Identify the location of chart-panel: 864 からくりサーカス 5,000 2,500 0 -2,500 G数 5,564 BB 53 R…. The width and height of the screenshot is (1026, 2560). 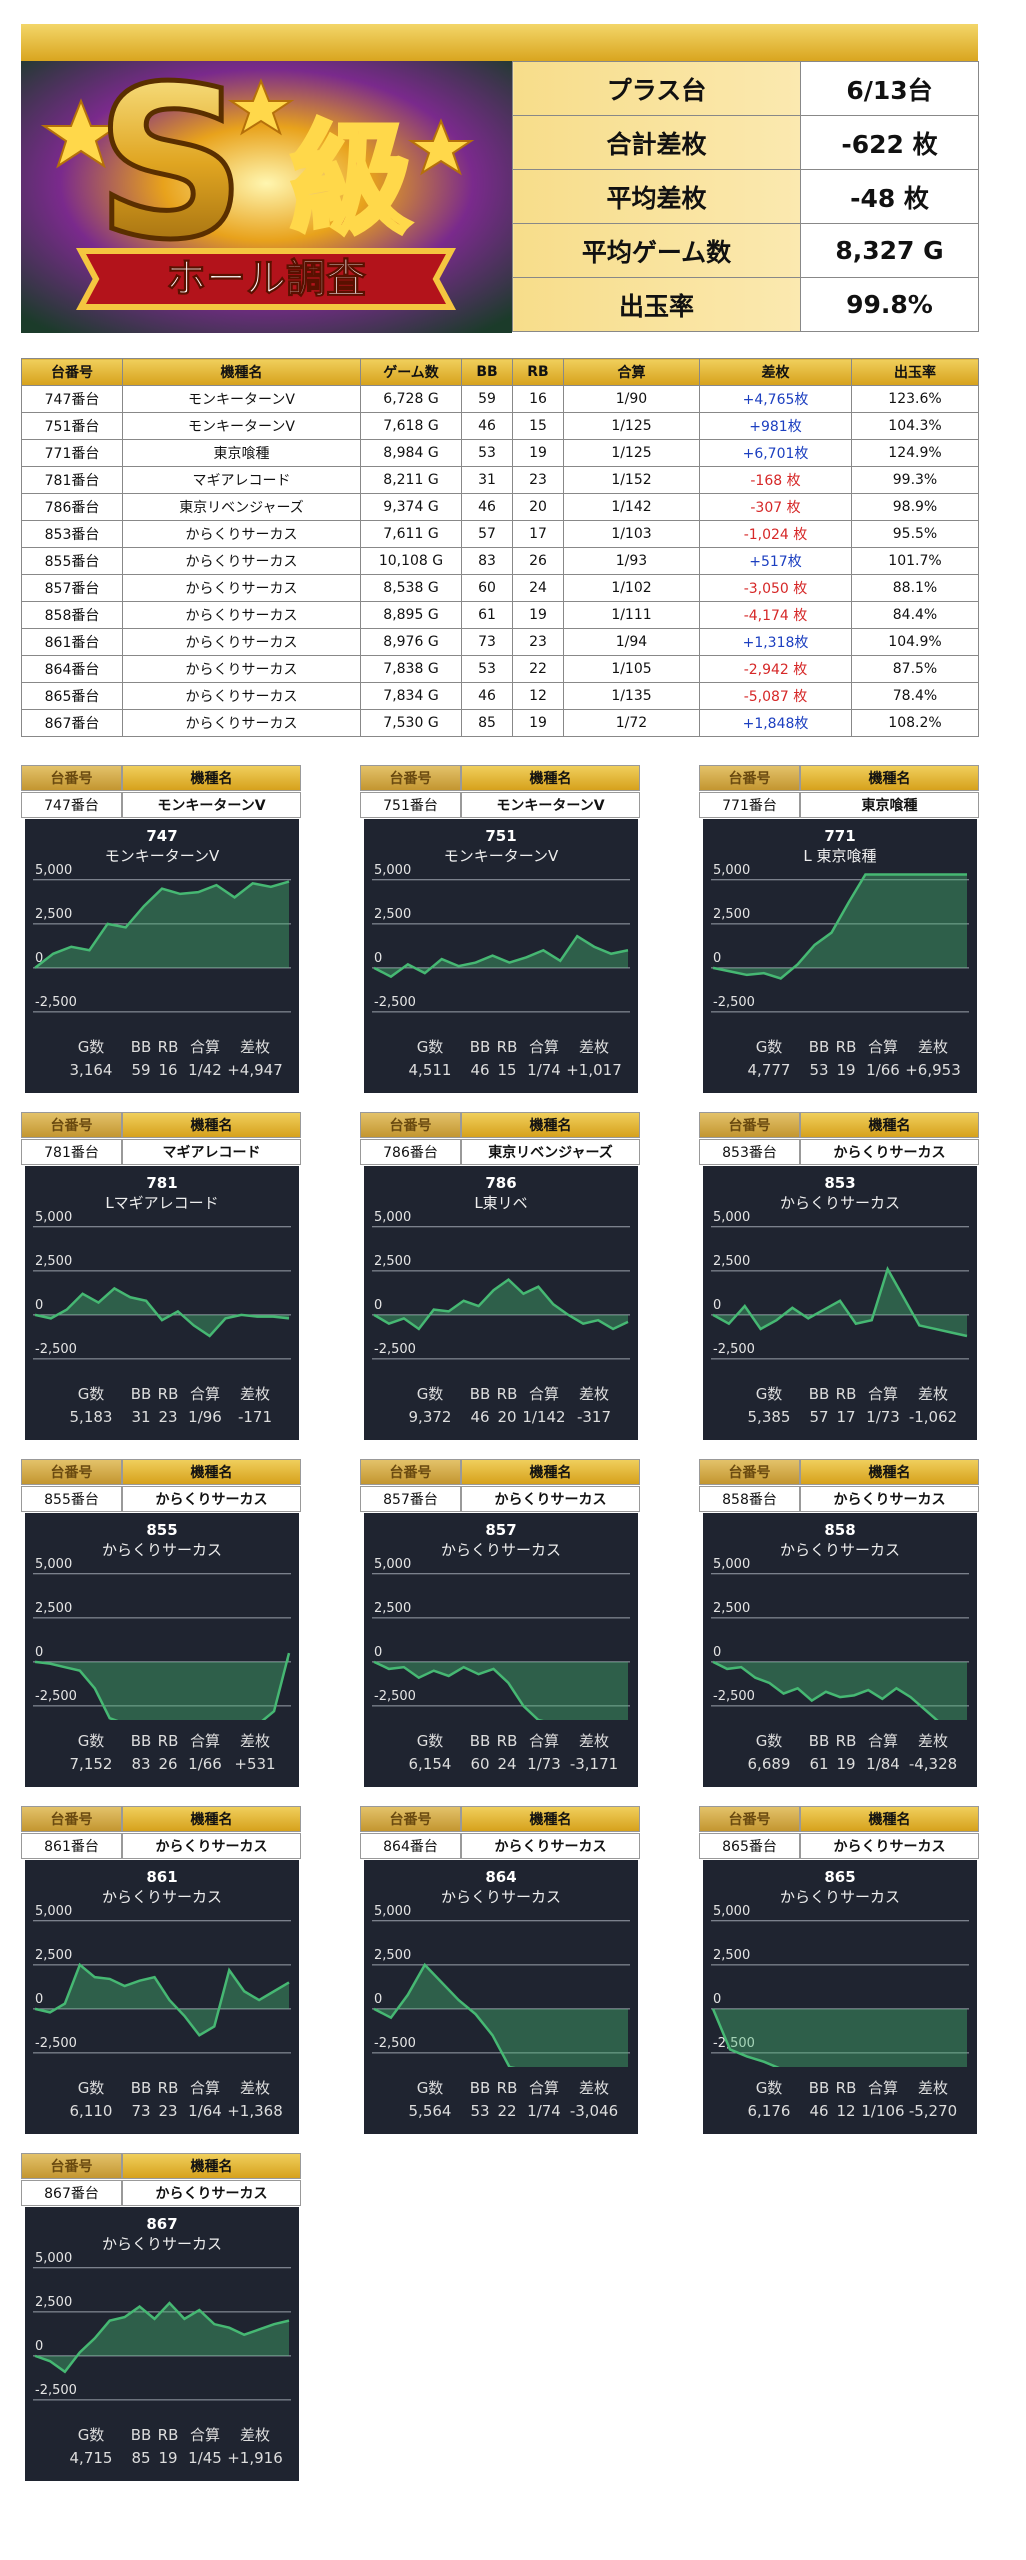
(501, 1997).